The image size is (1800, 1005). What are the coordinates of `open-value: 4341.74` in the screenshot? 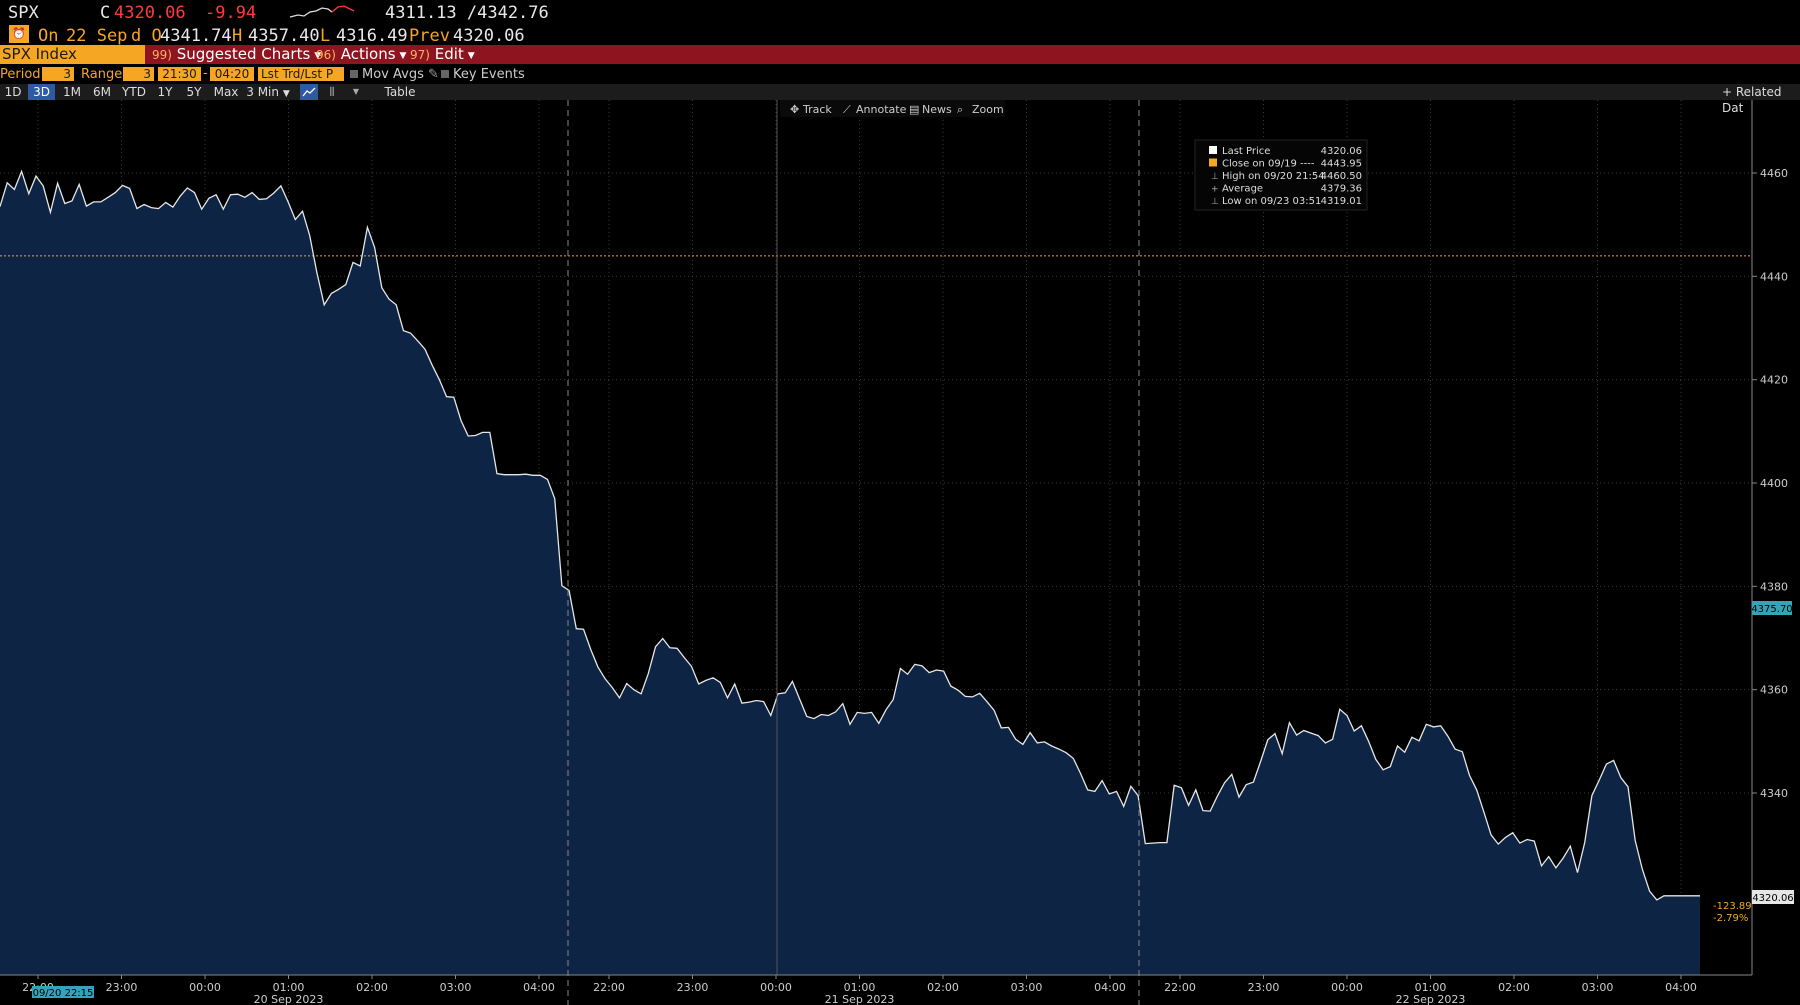 It's located at (196, 36).